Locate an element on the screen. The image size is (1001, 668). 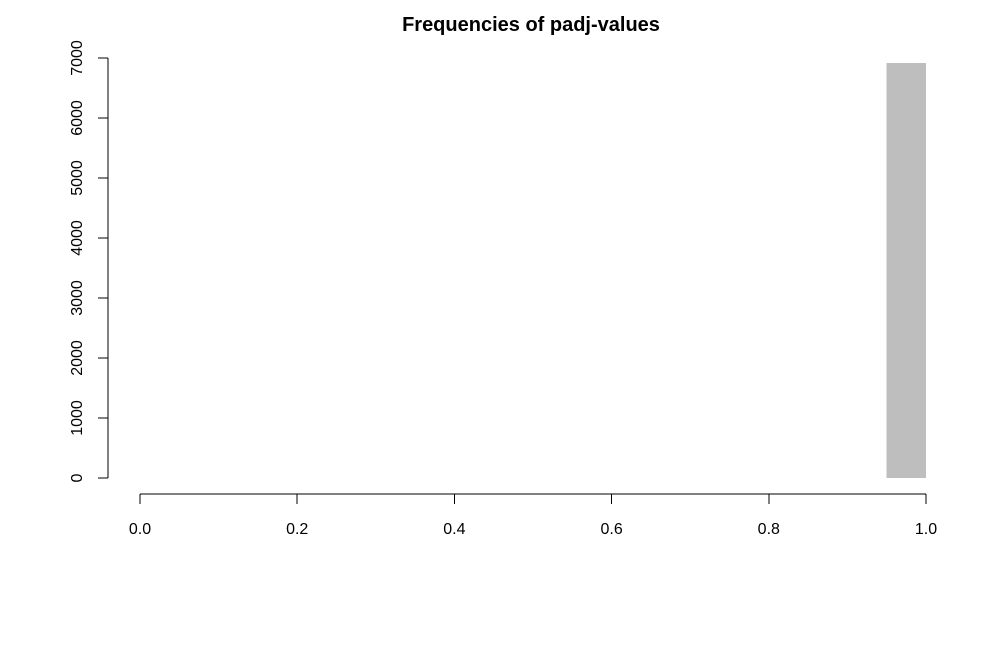
x-axis: 0.0 0.2 0.4 0.6 0.8 1.0 is located at coordinates (533, 515).